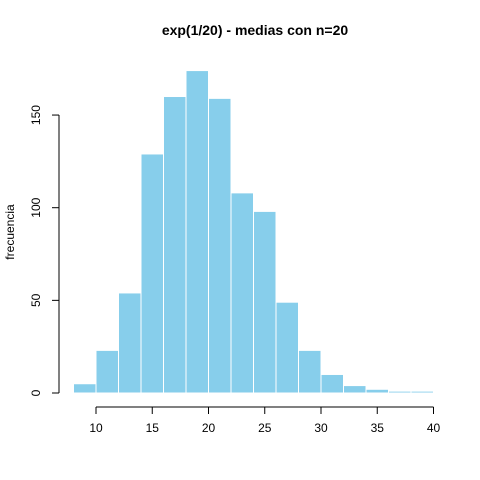 The image size is (480, 480). I want to click on x-tick-label: 10, so click(96, 428).